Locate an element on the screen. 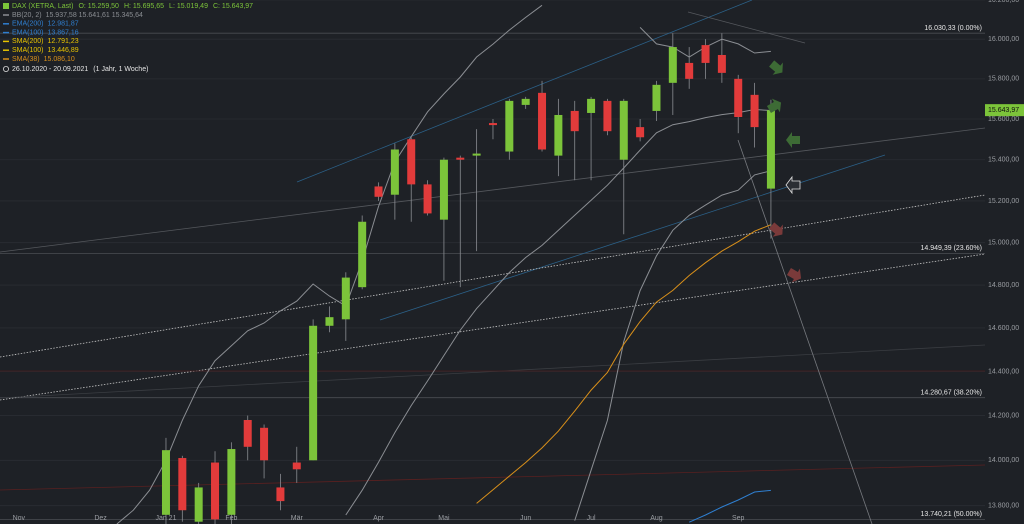 The height and width of the screenshot is (524, 1024). symbol-icon is located at coordinates (6, 6).